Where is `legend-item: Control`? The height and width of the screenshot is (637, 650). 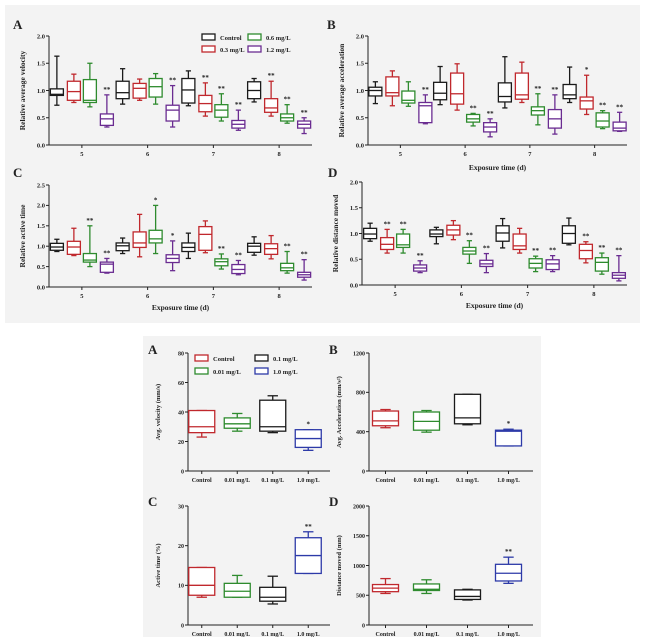
legend-item: Control is located at coordinates (221, 37).